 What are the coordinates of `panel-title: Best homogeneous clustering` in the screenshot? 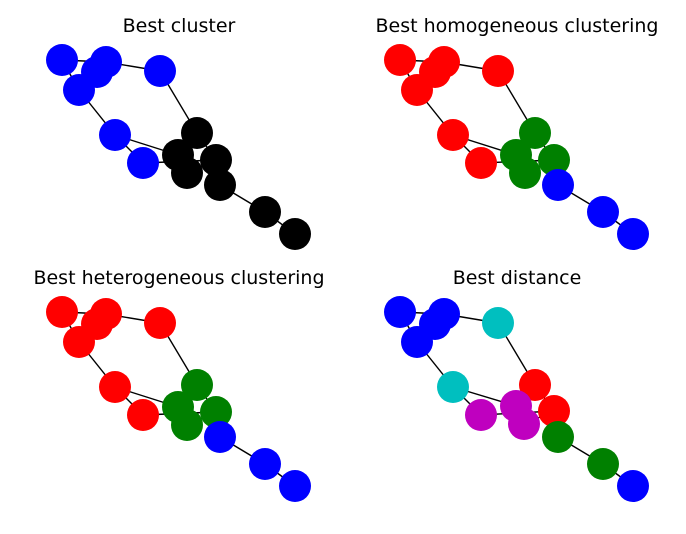 It's located at (517, 26).